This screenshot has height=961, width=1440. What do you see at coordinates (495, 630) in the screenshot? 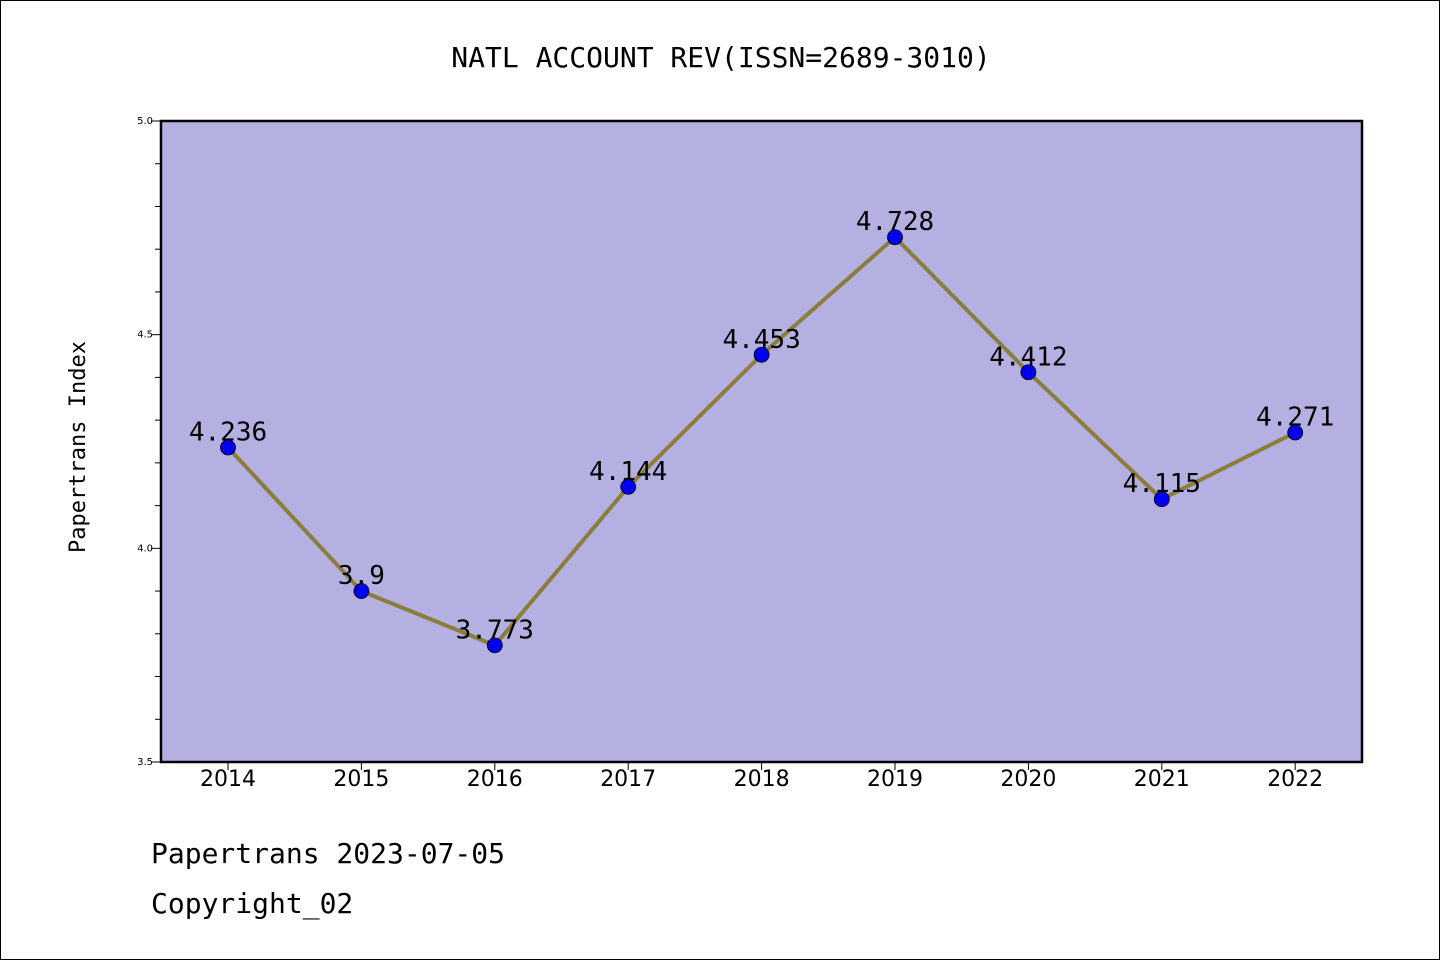
I see `data-label: 3.773` at bounding box center [495, 630].